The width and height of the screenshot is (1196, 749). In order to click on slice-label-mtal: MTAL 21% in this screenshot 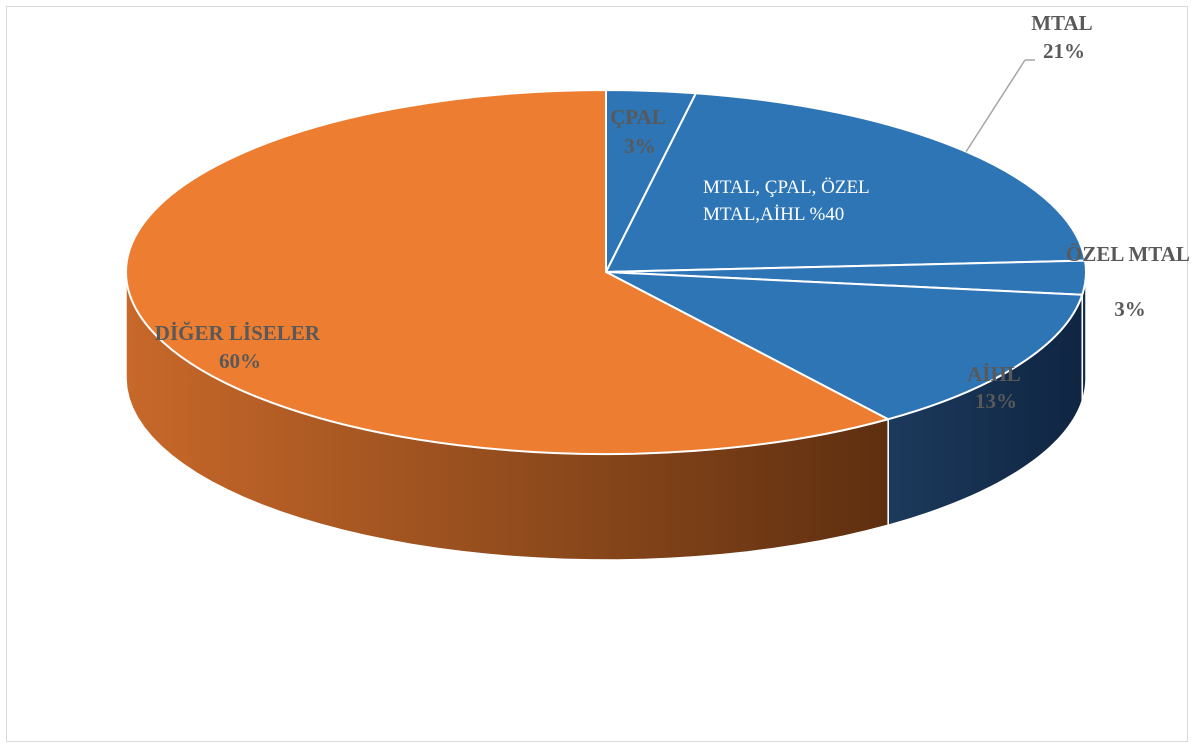, I will do `click(1064, 37)`.